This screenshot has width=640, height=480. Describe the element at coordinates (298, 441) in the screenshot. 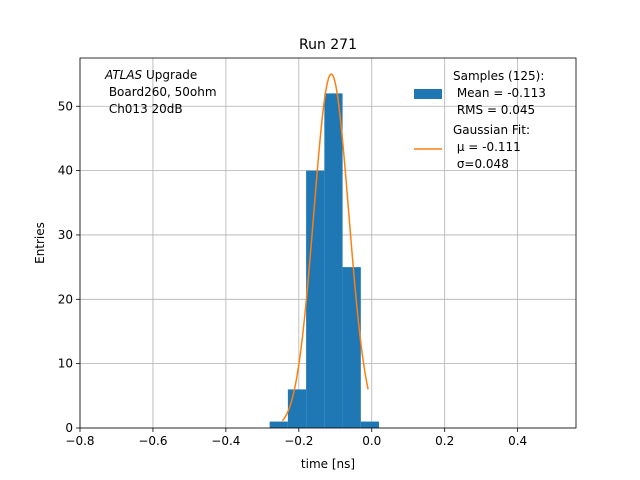

I see `x-tick-label-3: −0.2` at that location.